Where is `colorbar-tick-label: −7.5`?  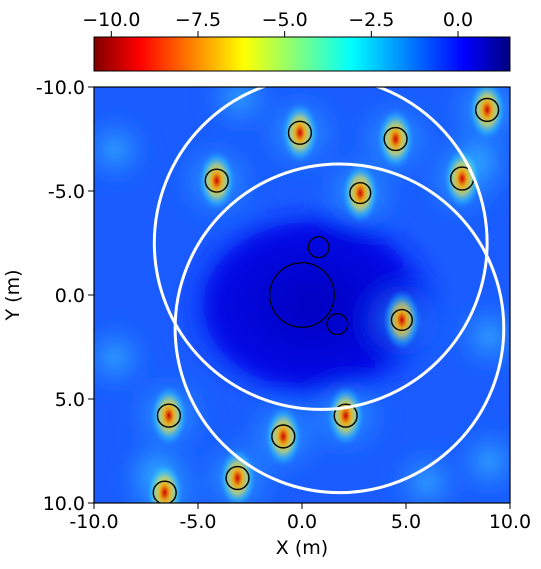 colorbar-tick-label: −7.5 is located at coordinates (198, 20).